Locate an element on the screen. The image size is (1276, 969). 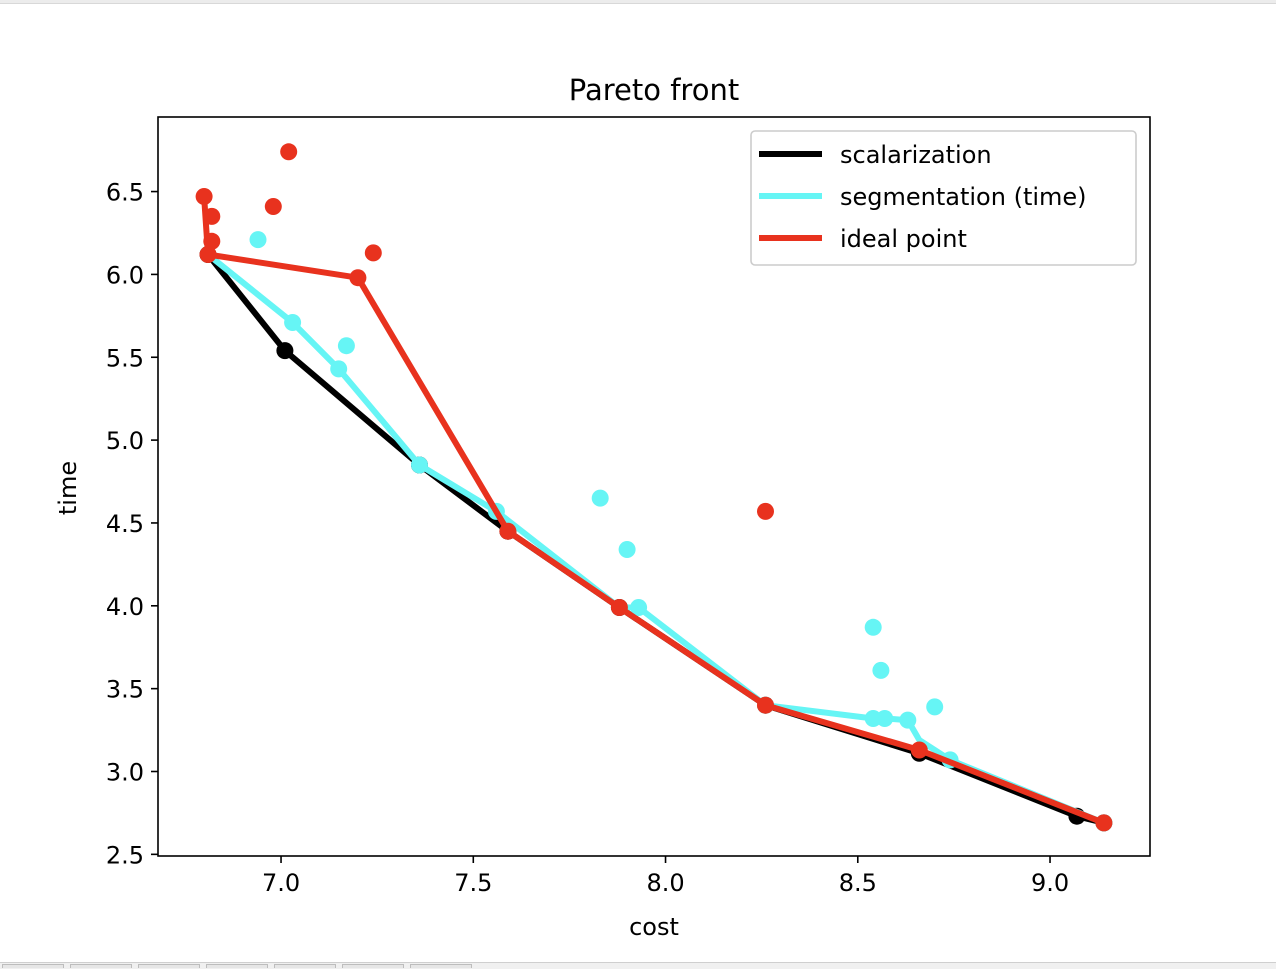
y-tick-label: 3.5 is located at coordinates (125, 690).